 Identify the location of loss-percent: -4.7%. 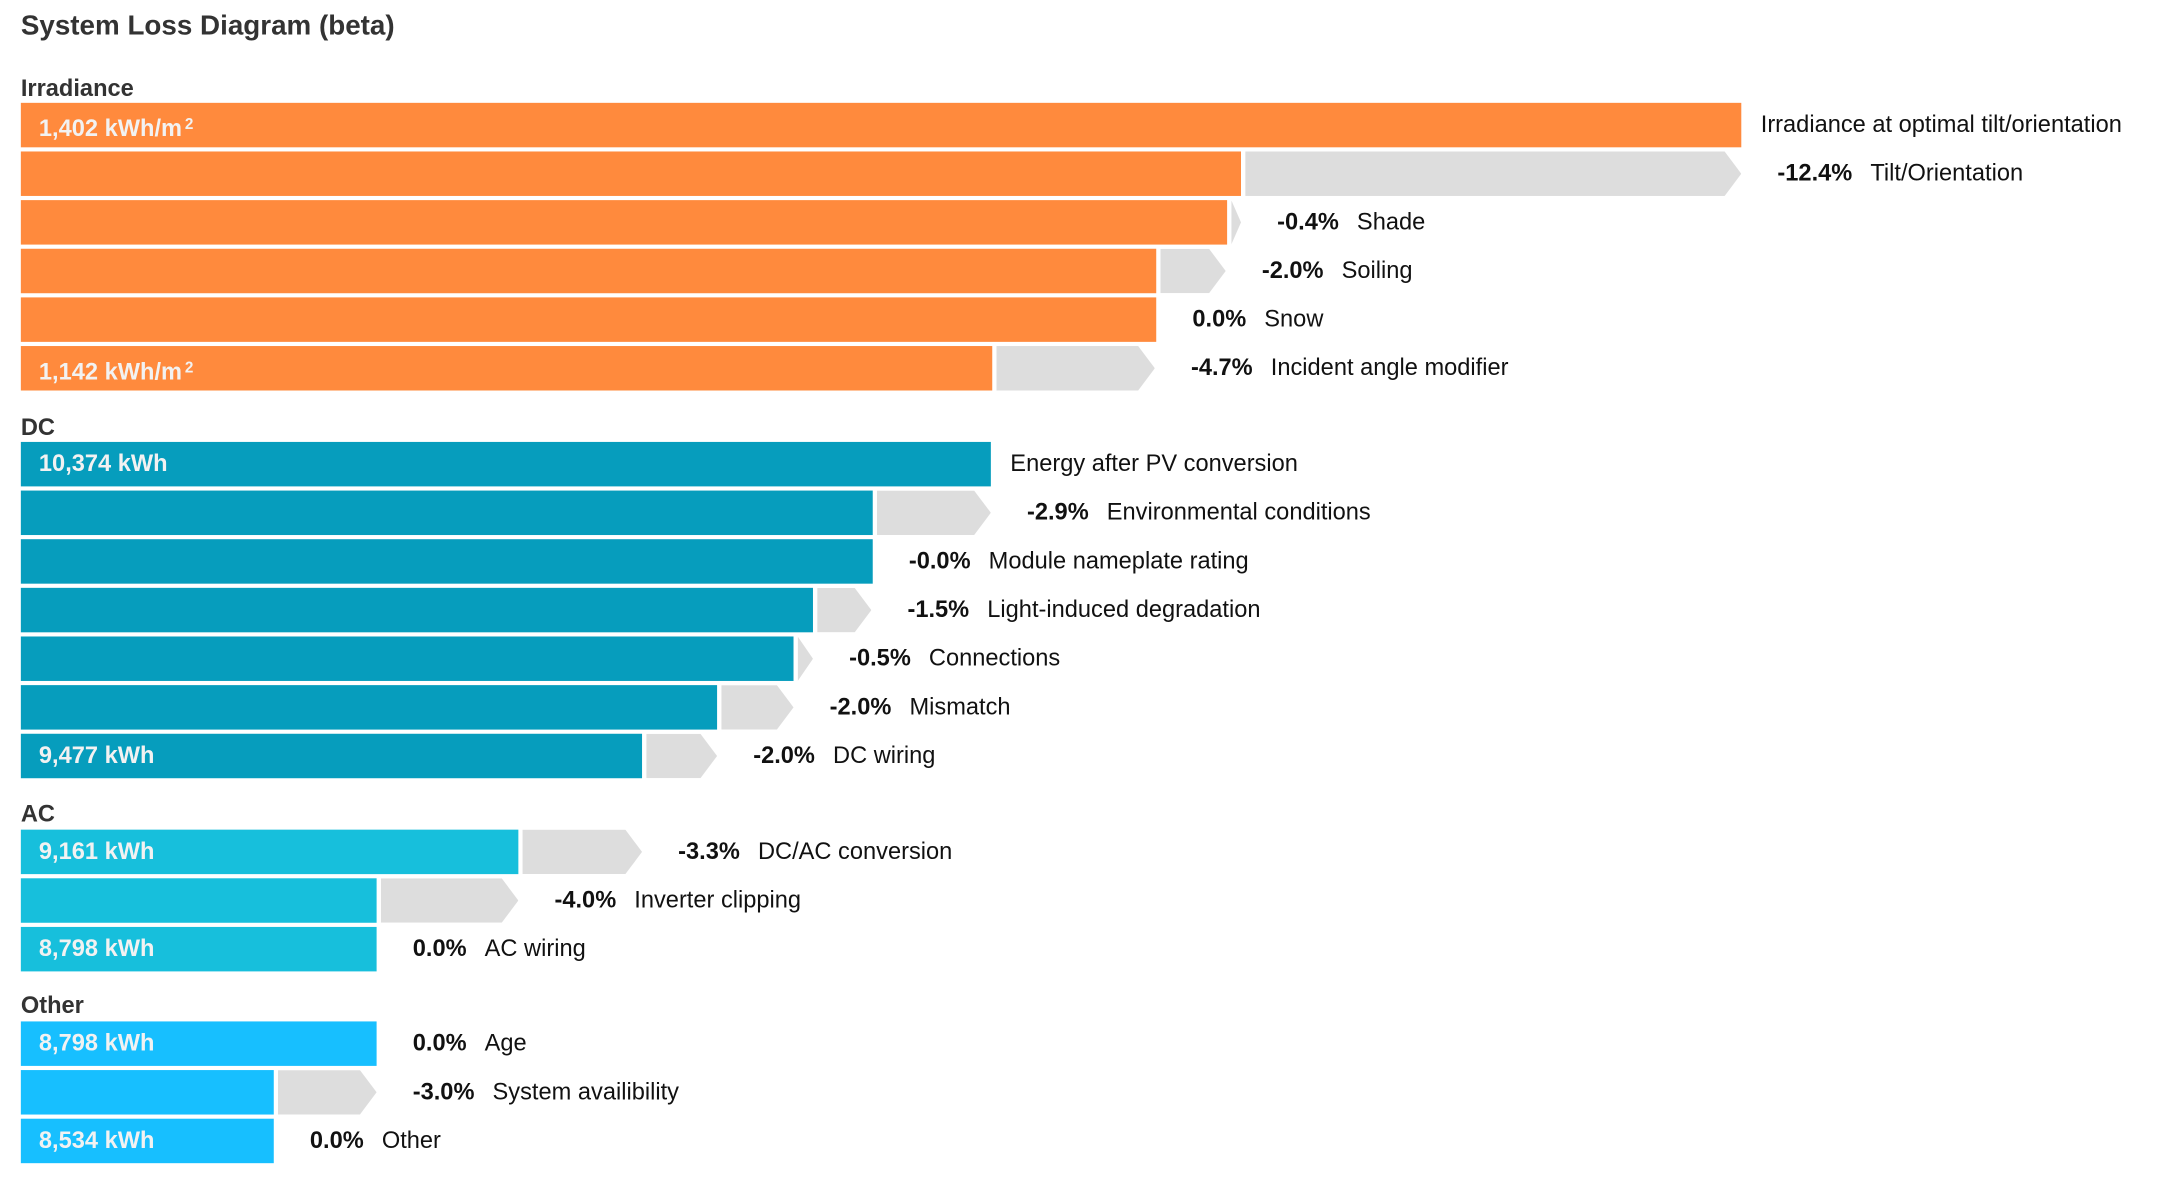
(1221, 367).